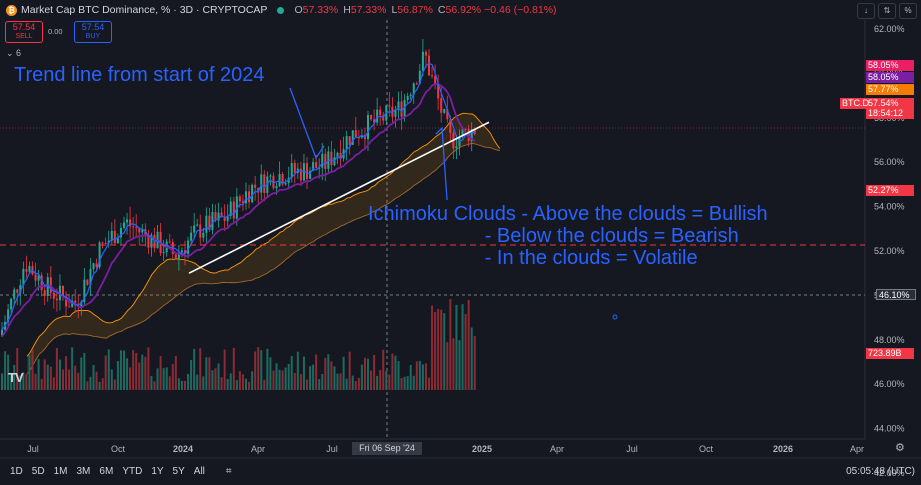  What do you see at coordinates (900, 448) in the screenshot?
I see `gear-icon: ⚙` at bounding box center [900, 448].